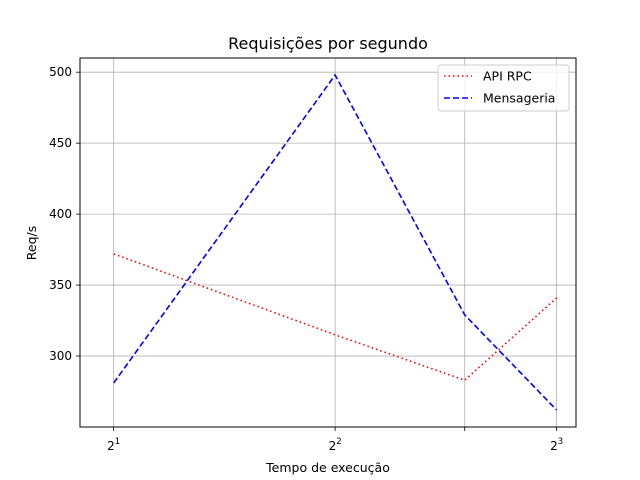 The height and width of the screenshot is (480, 640). I want to click on x-tick-label: 22, so click(335, 445).